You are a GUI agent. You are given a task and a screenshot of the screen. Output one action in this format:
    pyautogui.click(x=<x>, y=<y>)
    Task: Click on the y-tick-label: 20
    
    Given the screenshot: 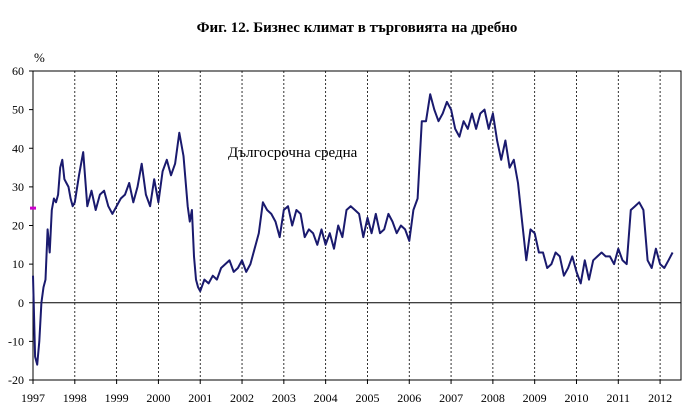 What is the action you would take?
    pyautogui.click(x=18, y=226)
    